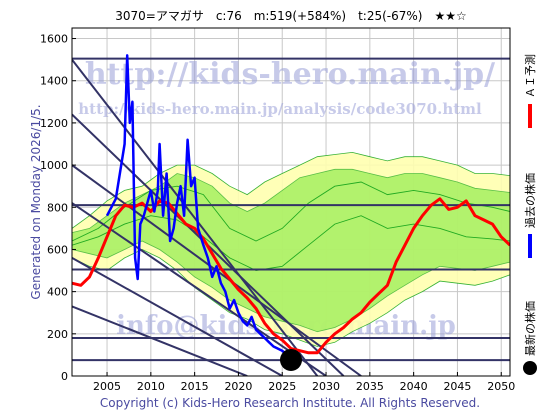  What do you see at coordinates (54, 123) in the screenshot?
I see `y-tick-label: 1200` at bounding box center [54, 123].